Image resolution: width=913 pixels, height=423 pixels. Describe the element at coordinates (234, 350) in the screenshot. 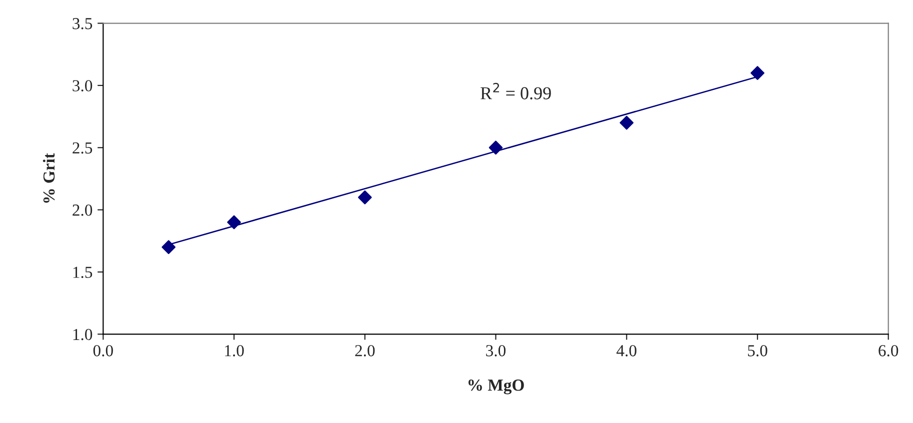

I see `x-tick-label: 1.0` at that location.